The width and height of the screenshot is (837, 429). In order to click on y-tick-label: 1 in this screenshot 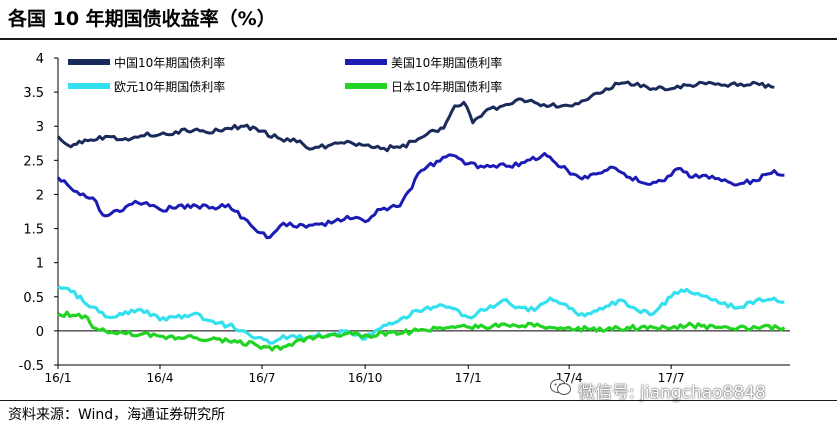, I will do `click(40, 264)`.